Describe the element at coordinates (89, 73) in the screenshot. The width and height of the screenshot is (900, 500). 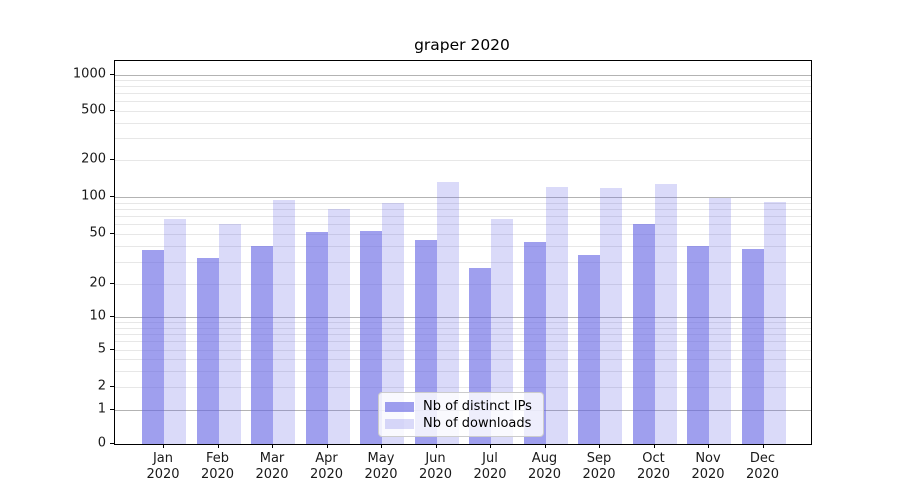
I see `y-tick-label-1000: 1000` at that location.